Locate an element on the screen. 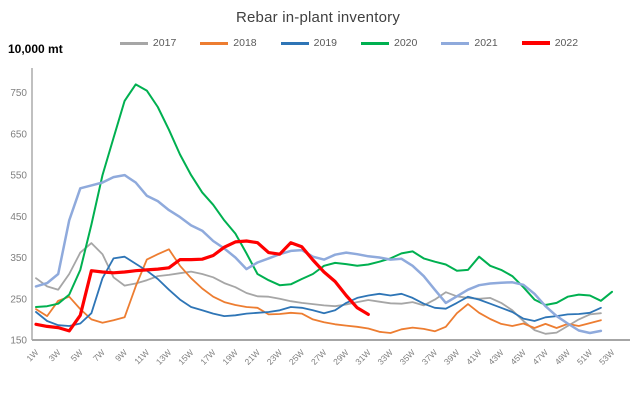 The image size is (636, 400). legend-swatch-2019 is located at coordinates (294, 43).